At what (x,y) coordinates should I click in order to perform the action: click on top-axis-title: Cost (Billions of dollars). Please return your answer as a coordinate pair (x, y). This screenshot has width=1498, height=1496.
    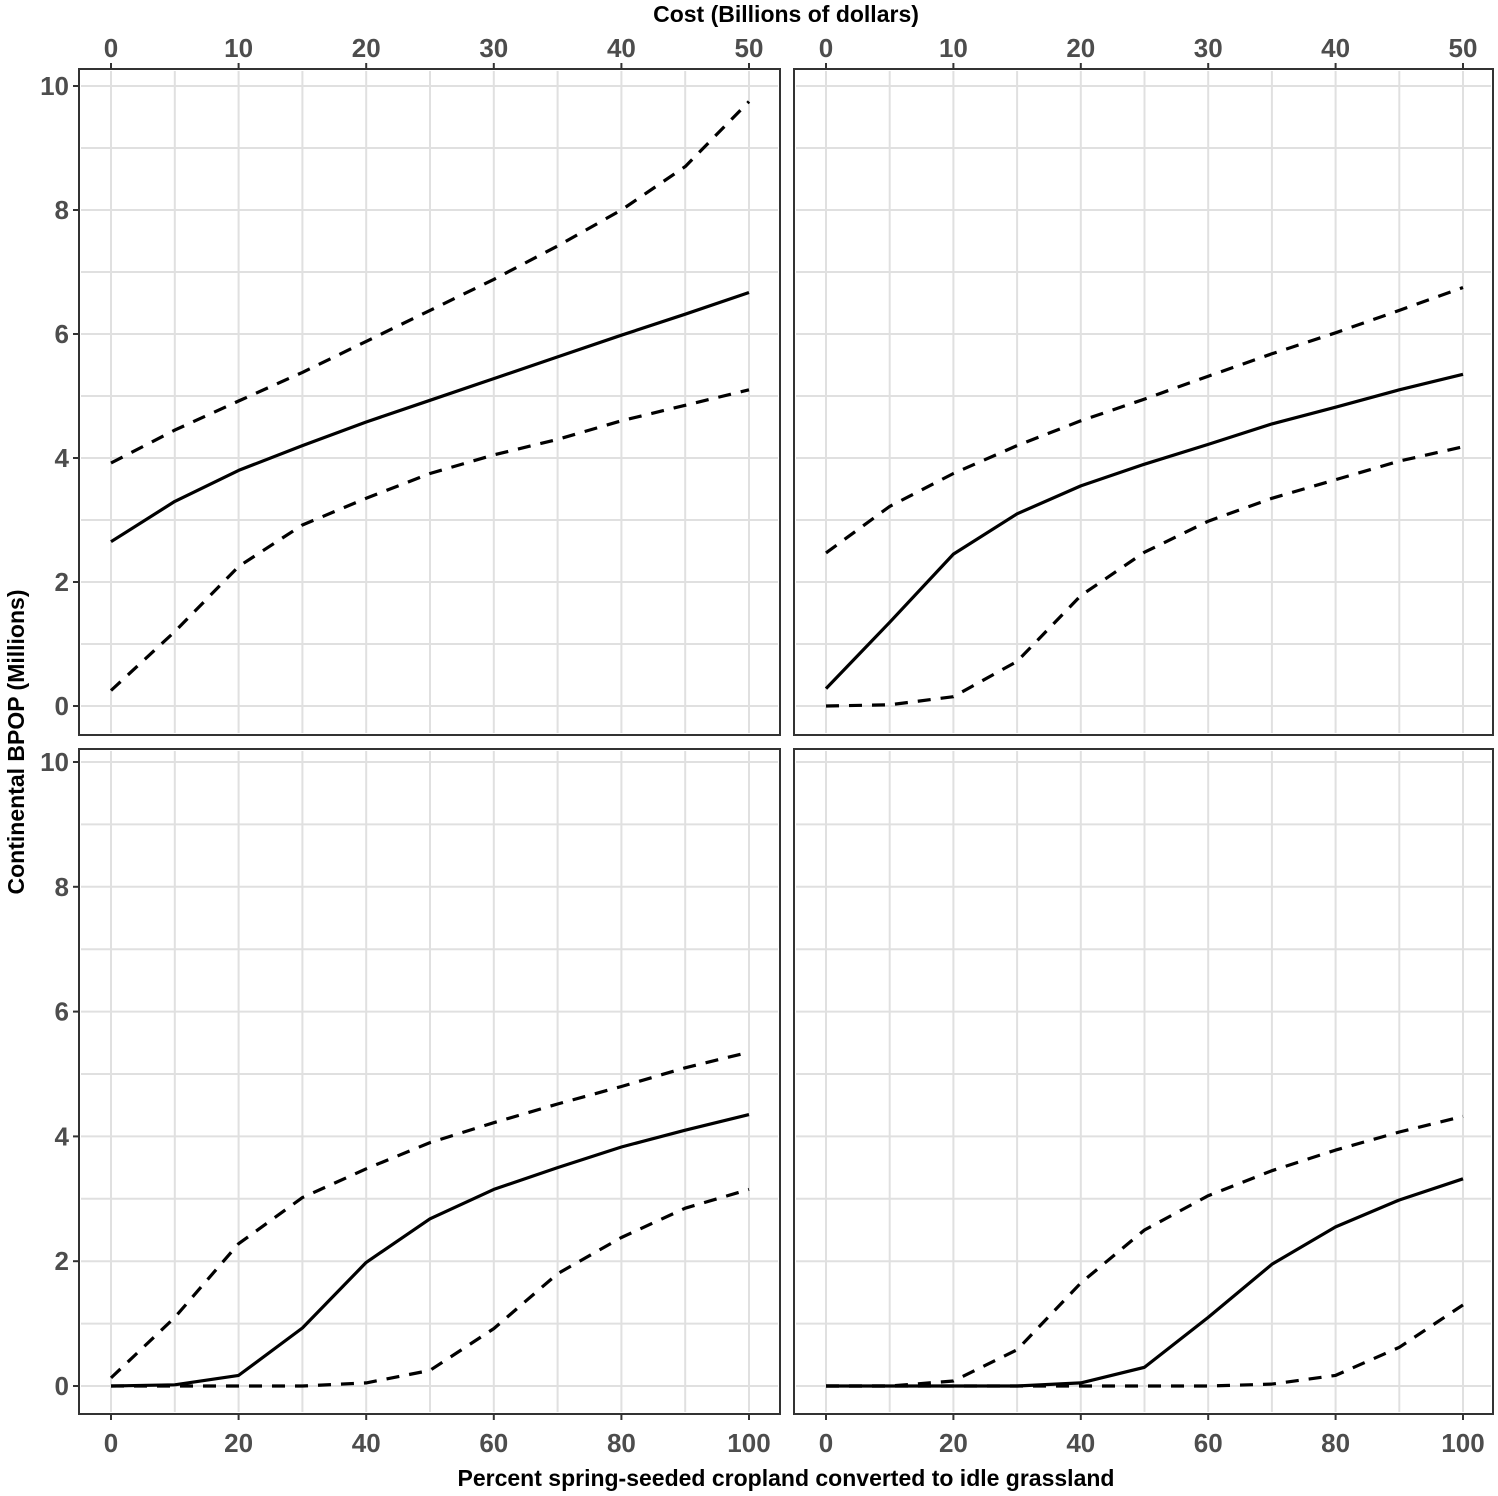
    Looking at the image, I should click on (786, 14).